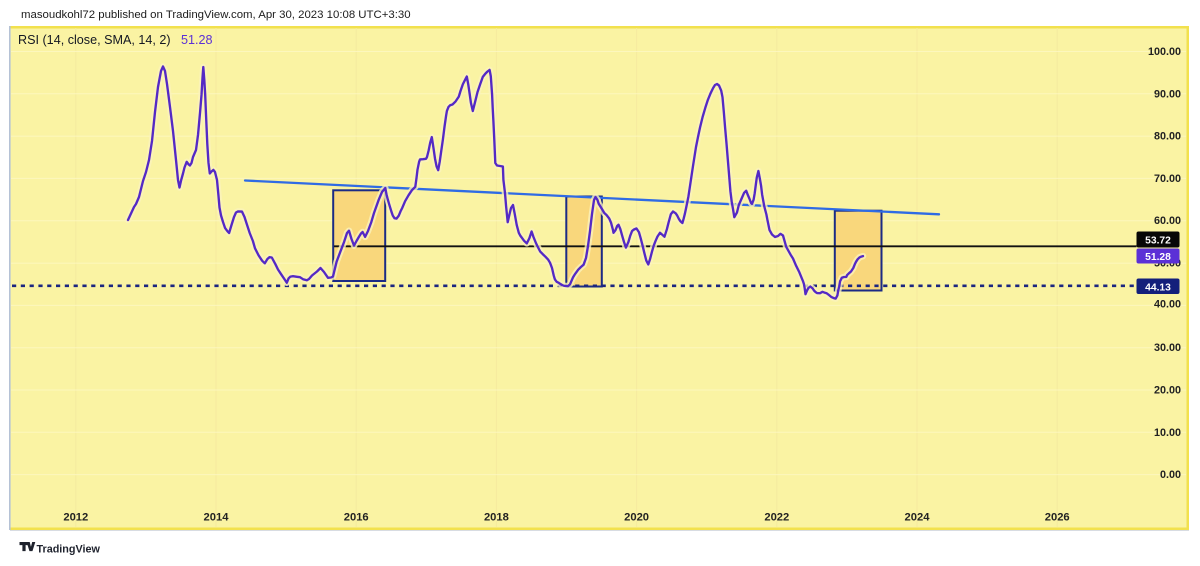 The image size is (1200, 566). What do you see at coordinates (1167, 221) in the screenshot?
I see `svg-text: 60.00` at bounding box center [1167, 221].